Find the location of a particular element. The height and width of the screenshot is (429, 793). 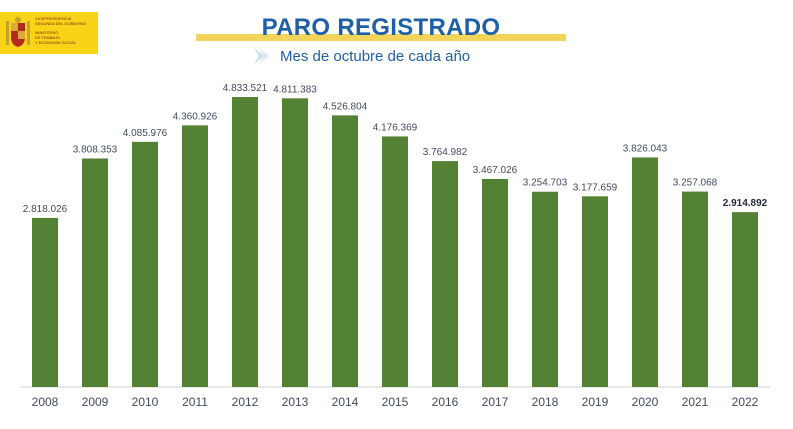

data-label-2020: 3.826.043 is located at coordinates (645, 148).